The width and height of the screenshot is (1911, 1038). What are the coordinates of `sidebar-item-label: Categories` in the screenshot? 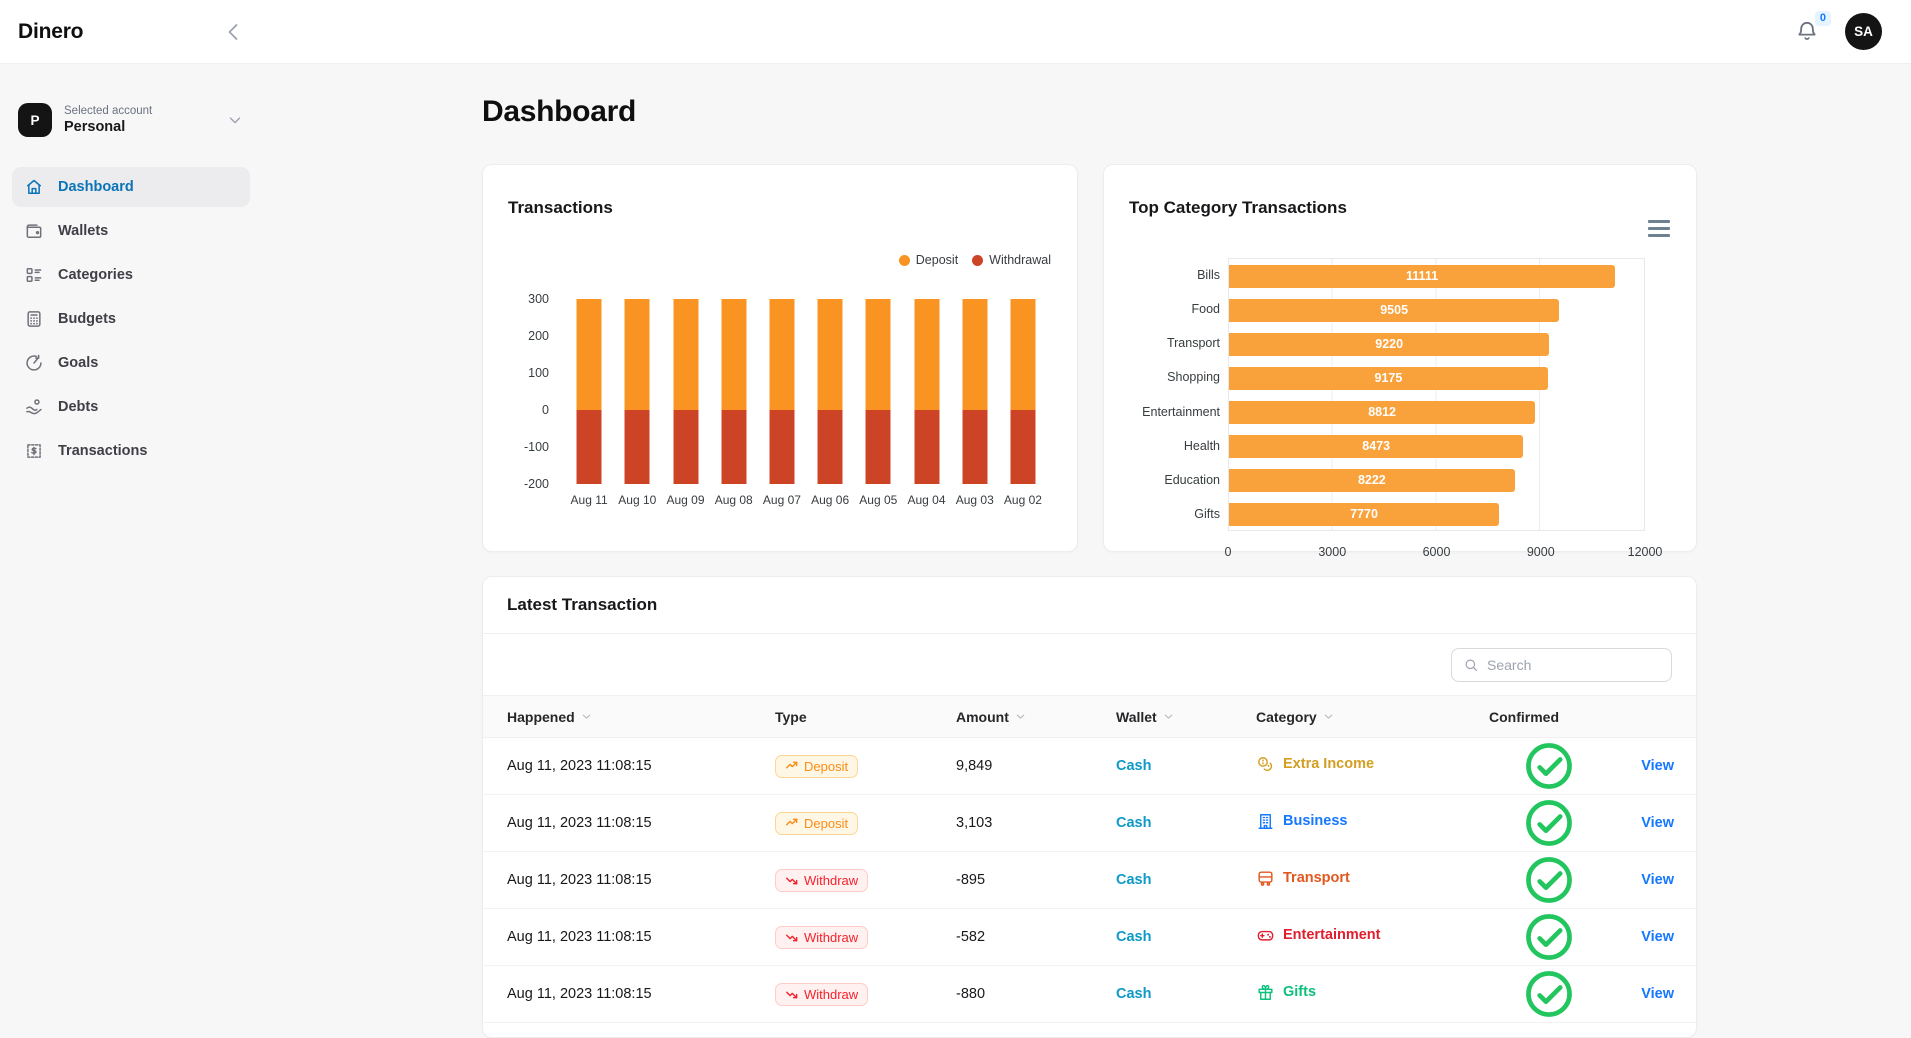 It's located at (95, 275).